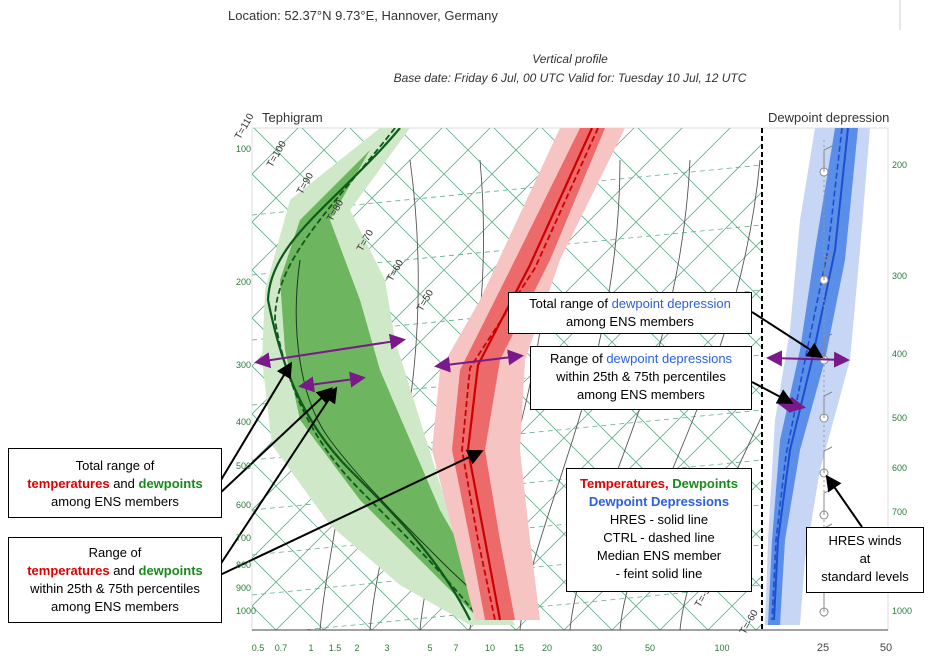 The image size is (939, 671). I want to click on panel-title: Tephigram, so click(292, 117).